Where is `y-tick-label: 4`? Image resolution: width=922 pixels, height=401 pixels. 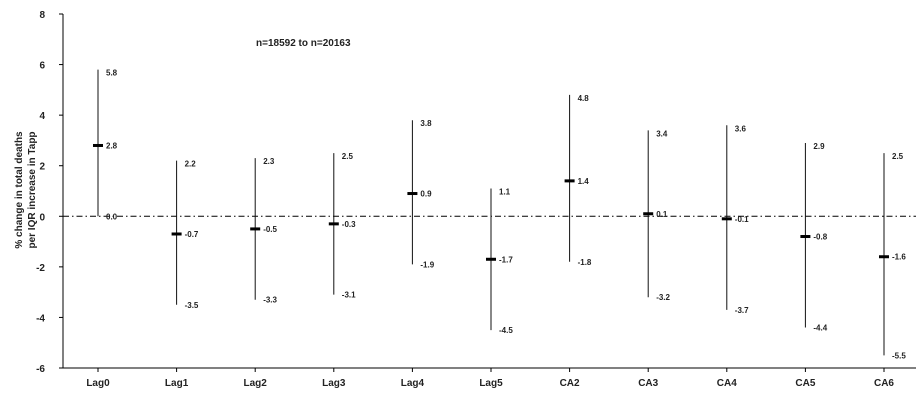 y-tick-label: 4 is located at coordinates (42, 116).